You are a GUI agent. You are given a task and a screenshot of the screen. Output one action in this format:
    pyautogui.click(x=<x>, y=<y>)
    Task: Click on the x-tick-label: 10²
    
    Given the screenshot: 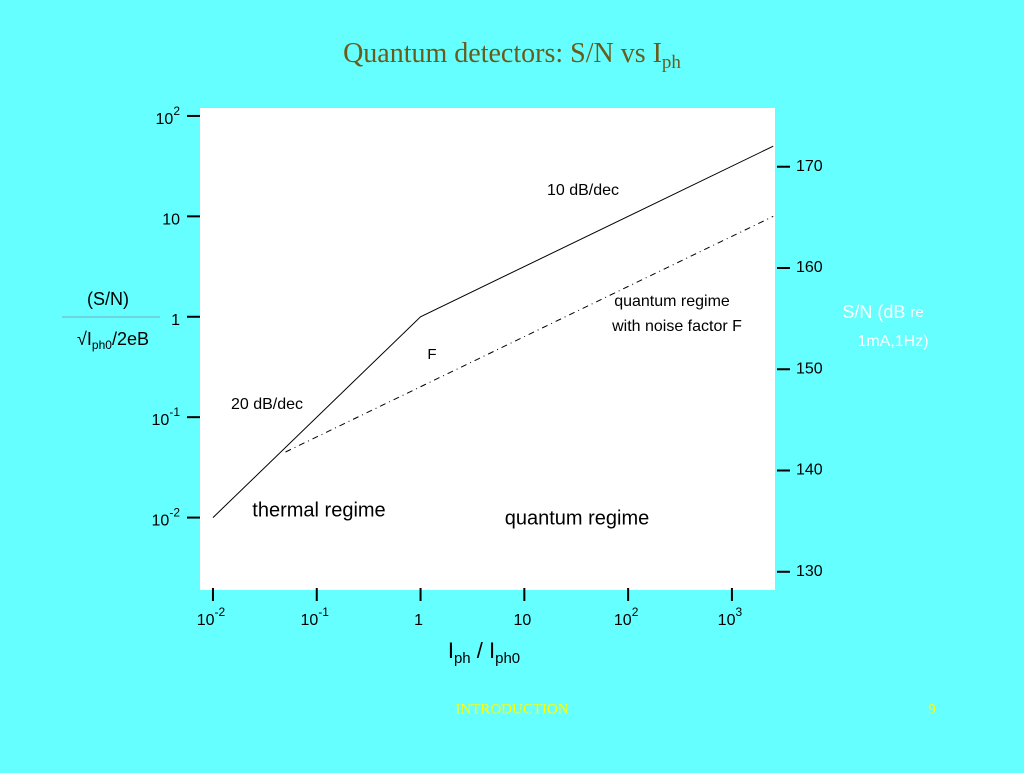 What is the action you would take?
    pyautogui.click(x=626, y=617)
    